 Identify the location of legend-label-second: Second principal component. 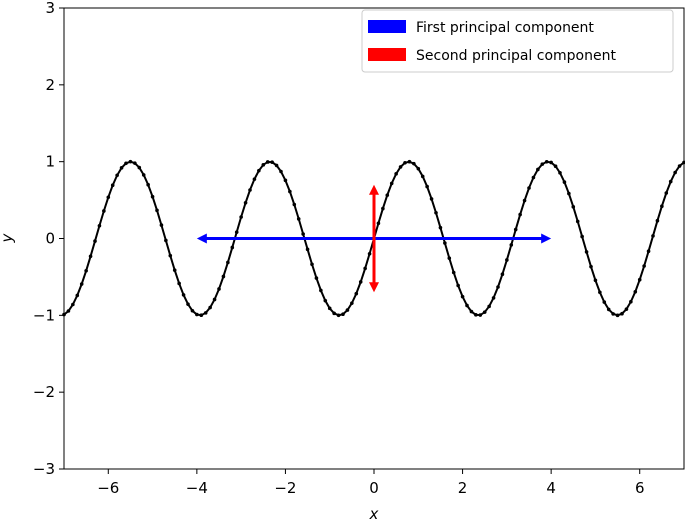
(516, 56).